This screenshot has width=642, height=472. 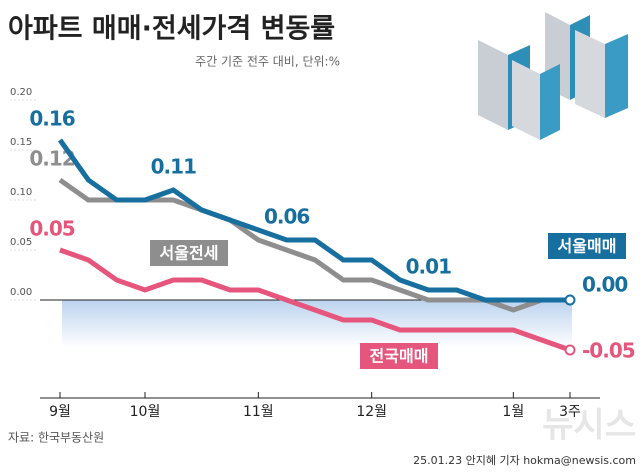 What do you see at coordinates (173, 167) in the screenshot?
I see `value-label: 0.11` at bounding box center [173, 167].